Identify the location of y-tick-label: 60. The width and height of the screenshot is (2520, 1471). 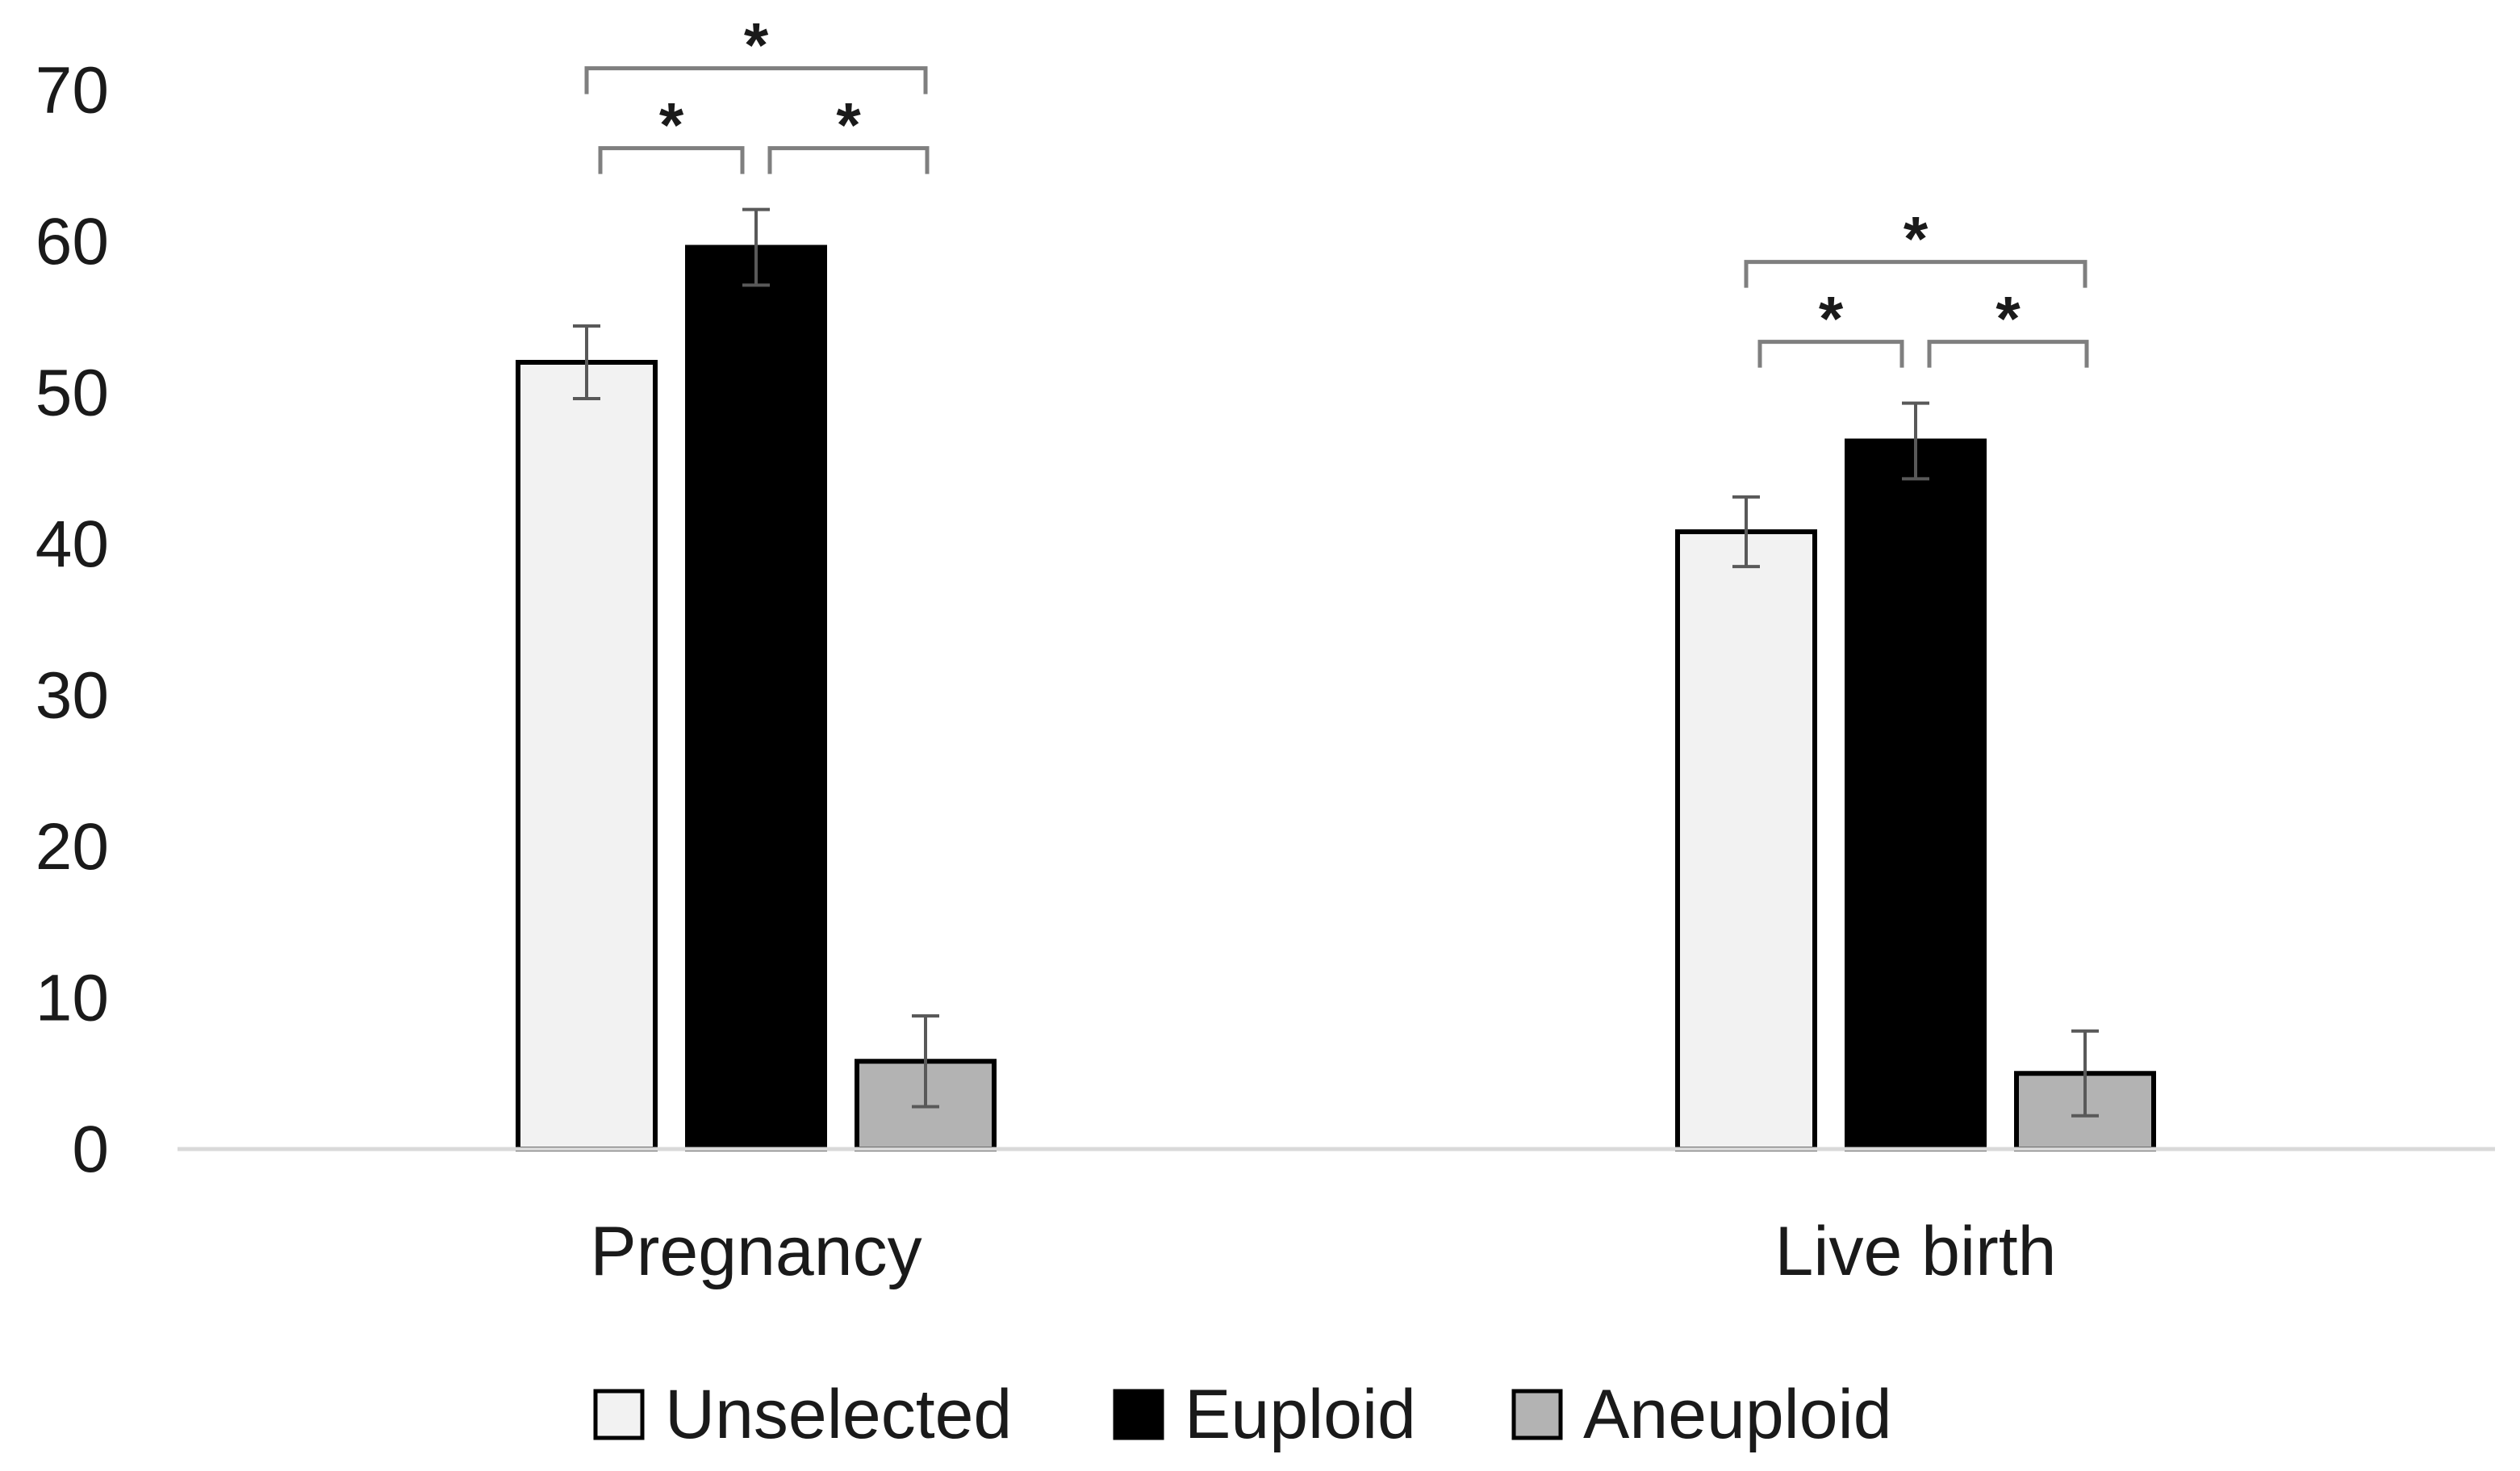
(73, 242).